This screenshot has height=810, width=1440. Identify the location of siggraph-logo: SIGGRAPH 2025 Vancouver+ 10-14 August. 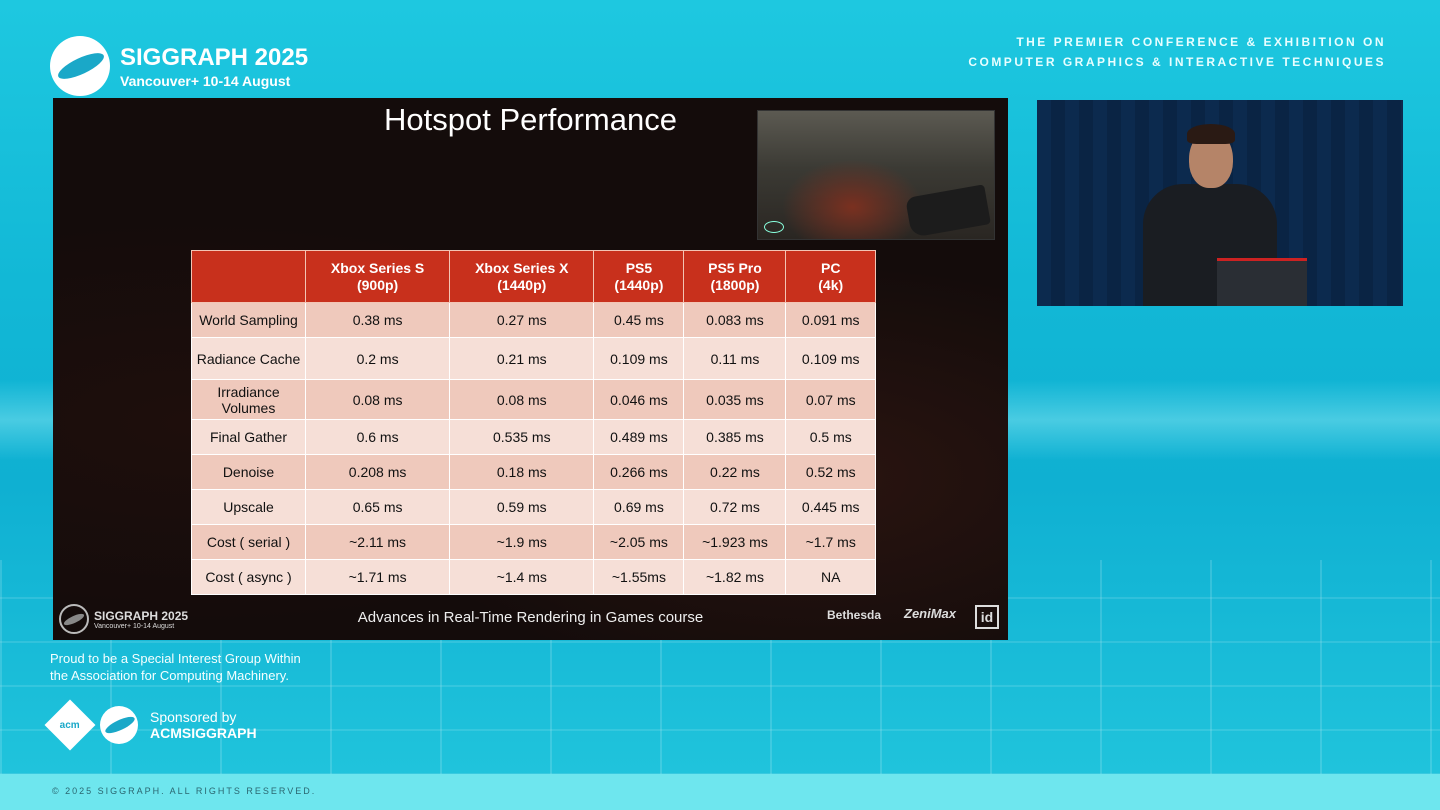
(179, 66).